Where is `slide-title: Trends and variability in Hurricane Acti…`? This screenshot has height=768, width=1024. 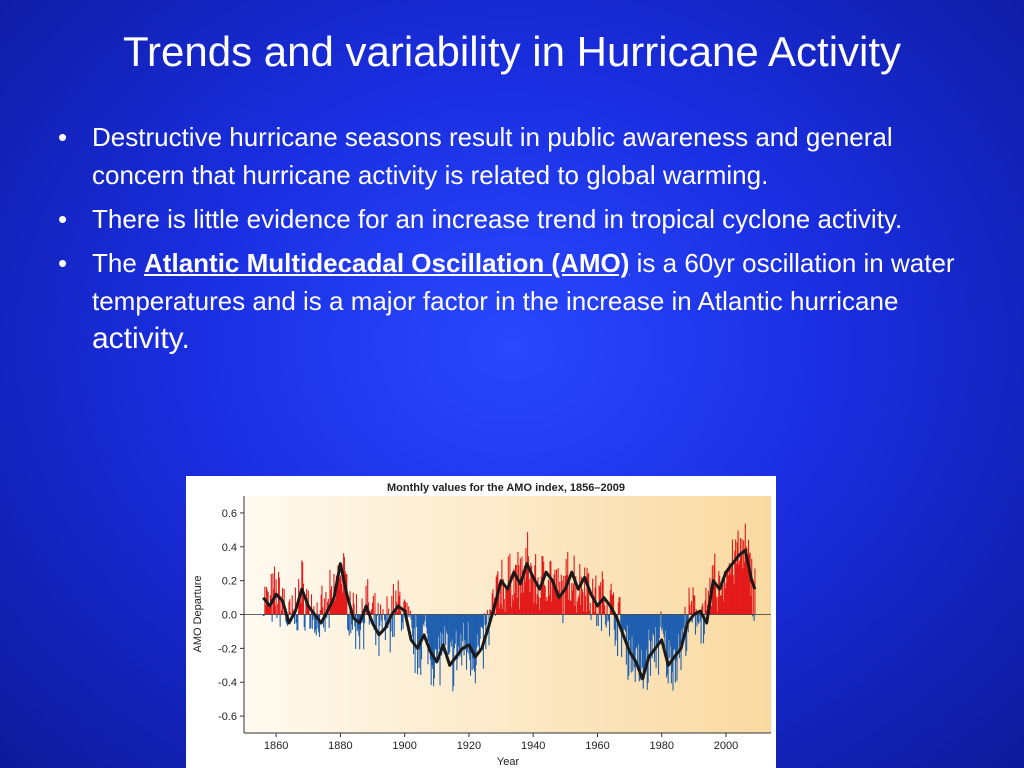
slide-title: Trends and variability in Hurricane Acti… is located at coordinates (512, 51).